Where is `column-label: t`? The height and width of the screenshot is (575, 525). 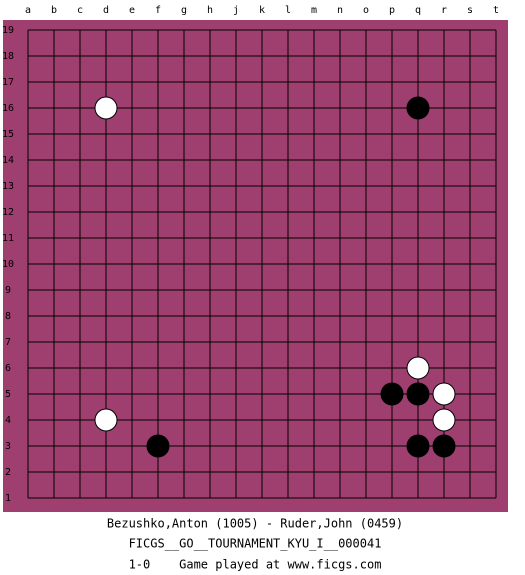 column-label: t is located at coordinates (496, 10).